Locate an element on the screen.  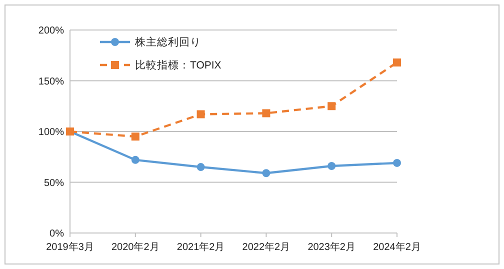
y-tick-label: 0% is located at coordinates (57, 234).